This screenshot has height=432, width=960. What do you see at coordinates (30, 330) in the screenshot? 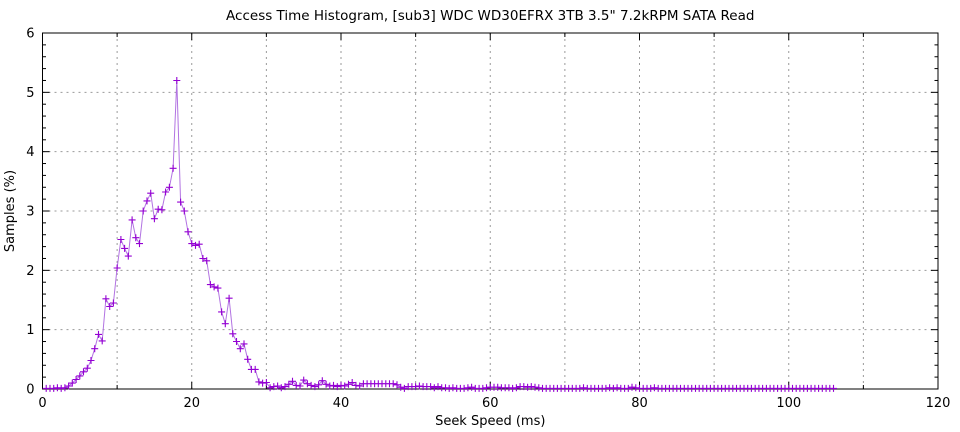
I see `y-tick-label: 1` at bounding box center [30, 330].